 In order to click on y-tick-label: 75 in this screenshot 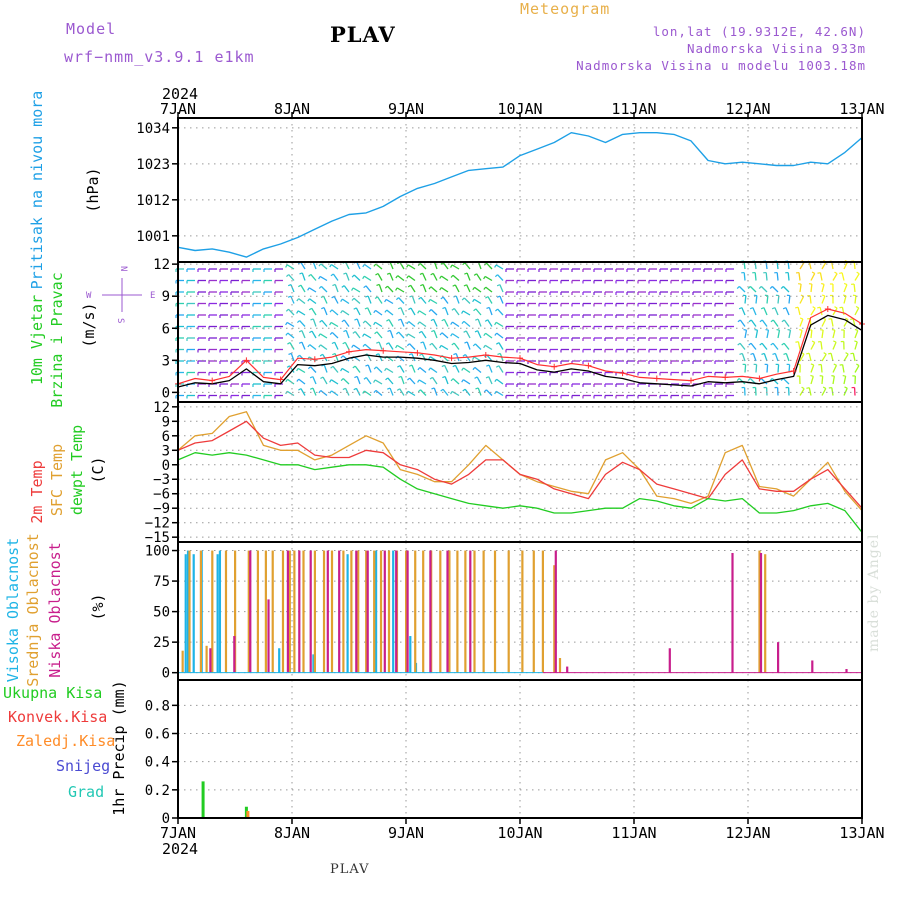, I will do `click(161, 582)`.